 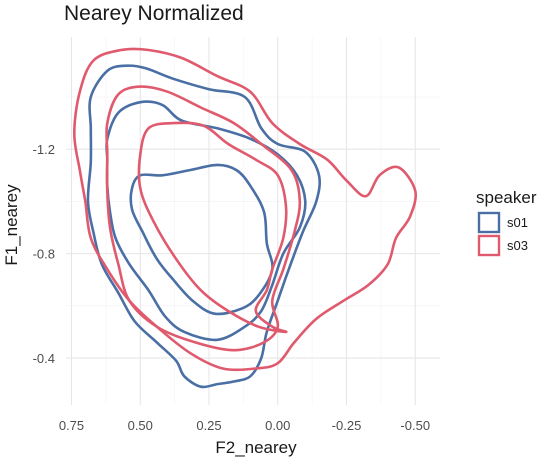 What do you see at coordinates (415, 425) in the screenshot?
I see `x-tick-label: -0.50` at bounding box center [415, 425].